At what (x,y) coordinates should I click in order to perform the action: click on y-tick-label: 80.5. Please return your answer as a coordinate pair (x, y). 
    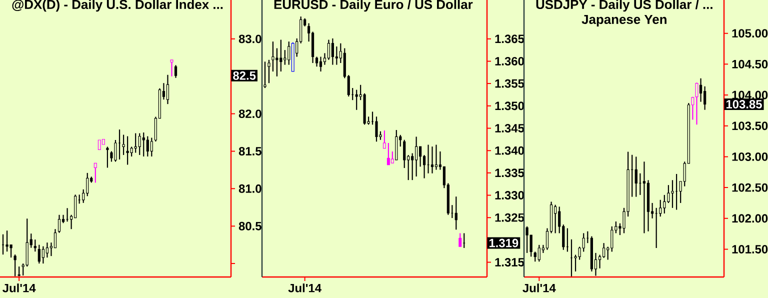
    Looking at the image, I should click on (250, 226).